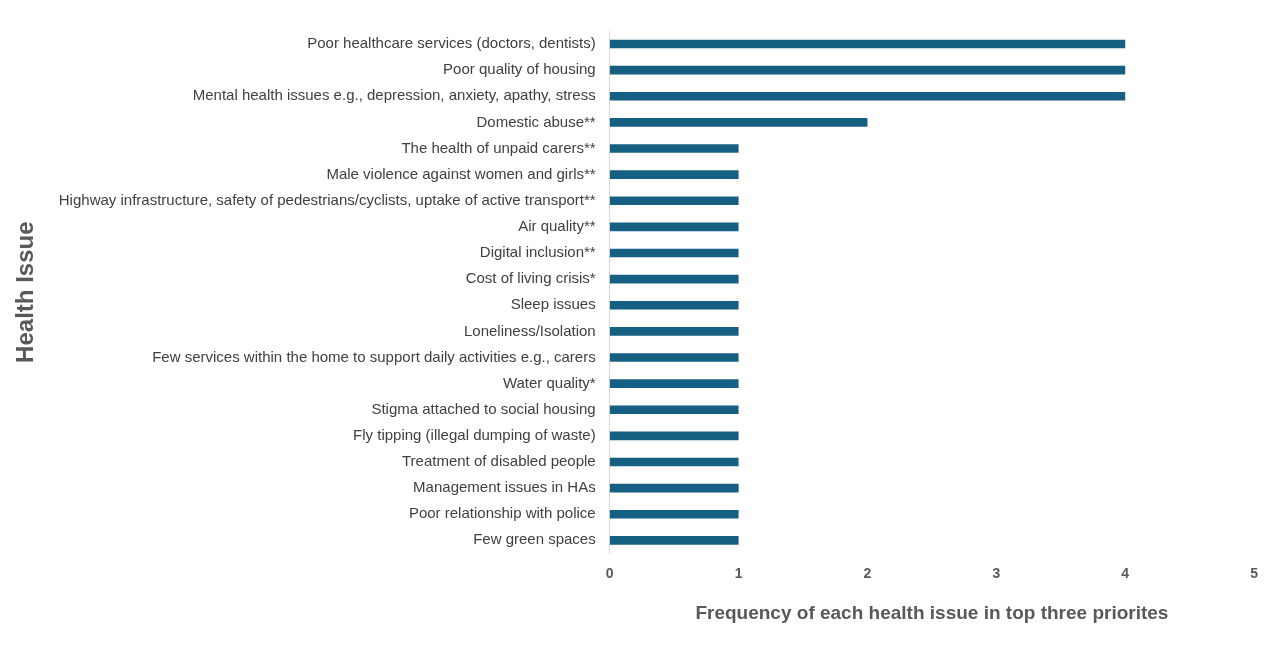 The image size is (1278, 645). I want to click on x-tick-label: 1, so click(738, 572).